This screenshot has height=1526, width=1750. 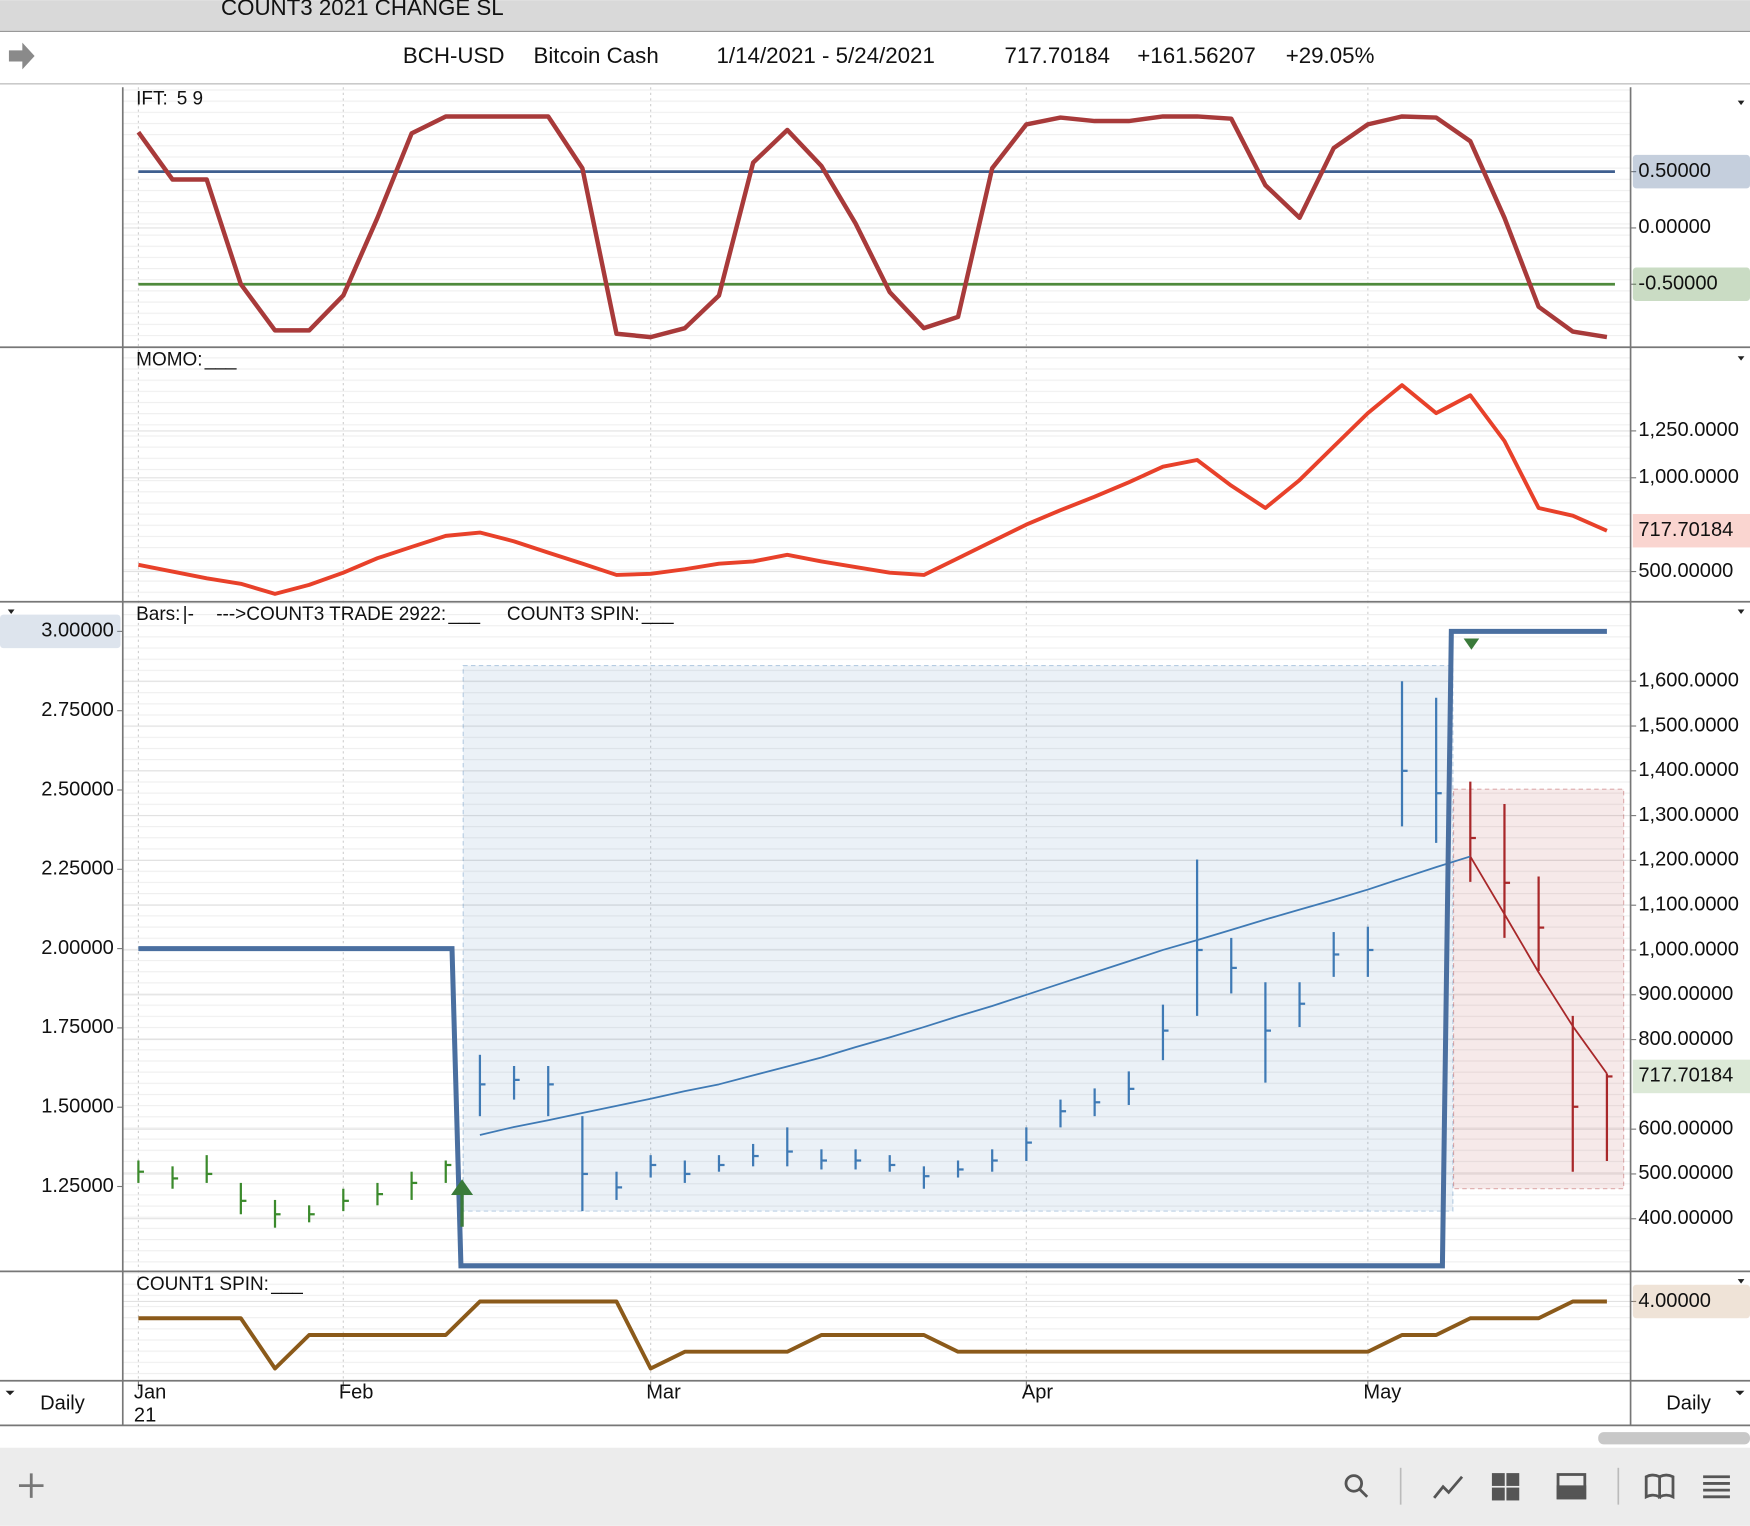 I want to click on y-tick-label: 600.00000, so click(x=1685, y=1128).